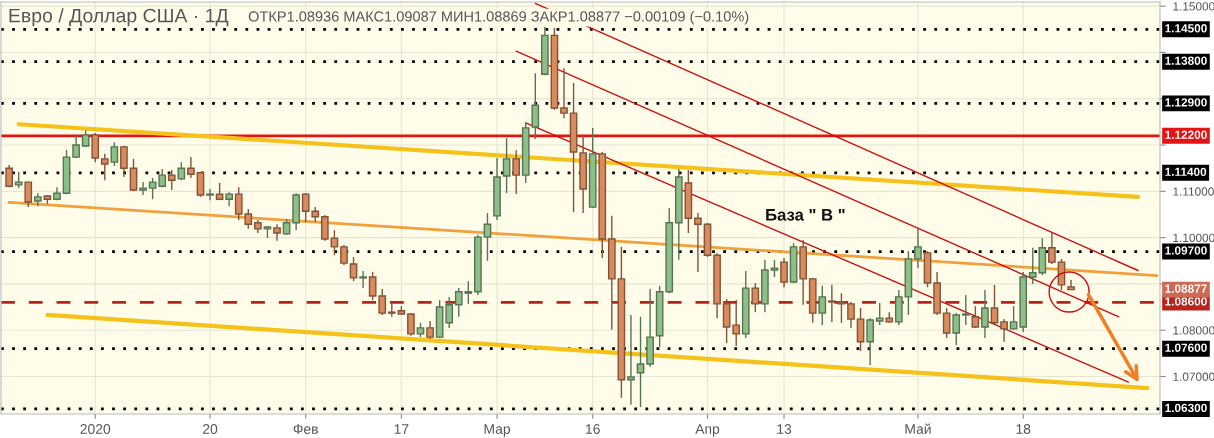 The height and width of the screenshot is (438, 1214). I want to click on x-tick-label: Фев, so click(305, 429).